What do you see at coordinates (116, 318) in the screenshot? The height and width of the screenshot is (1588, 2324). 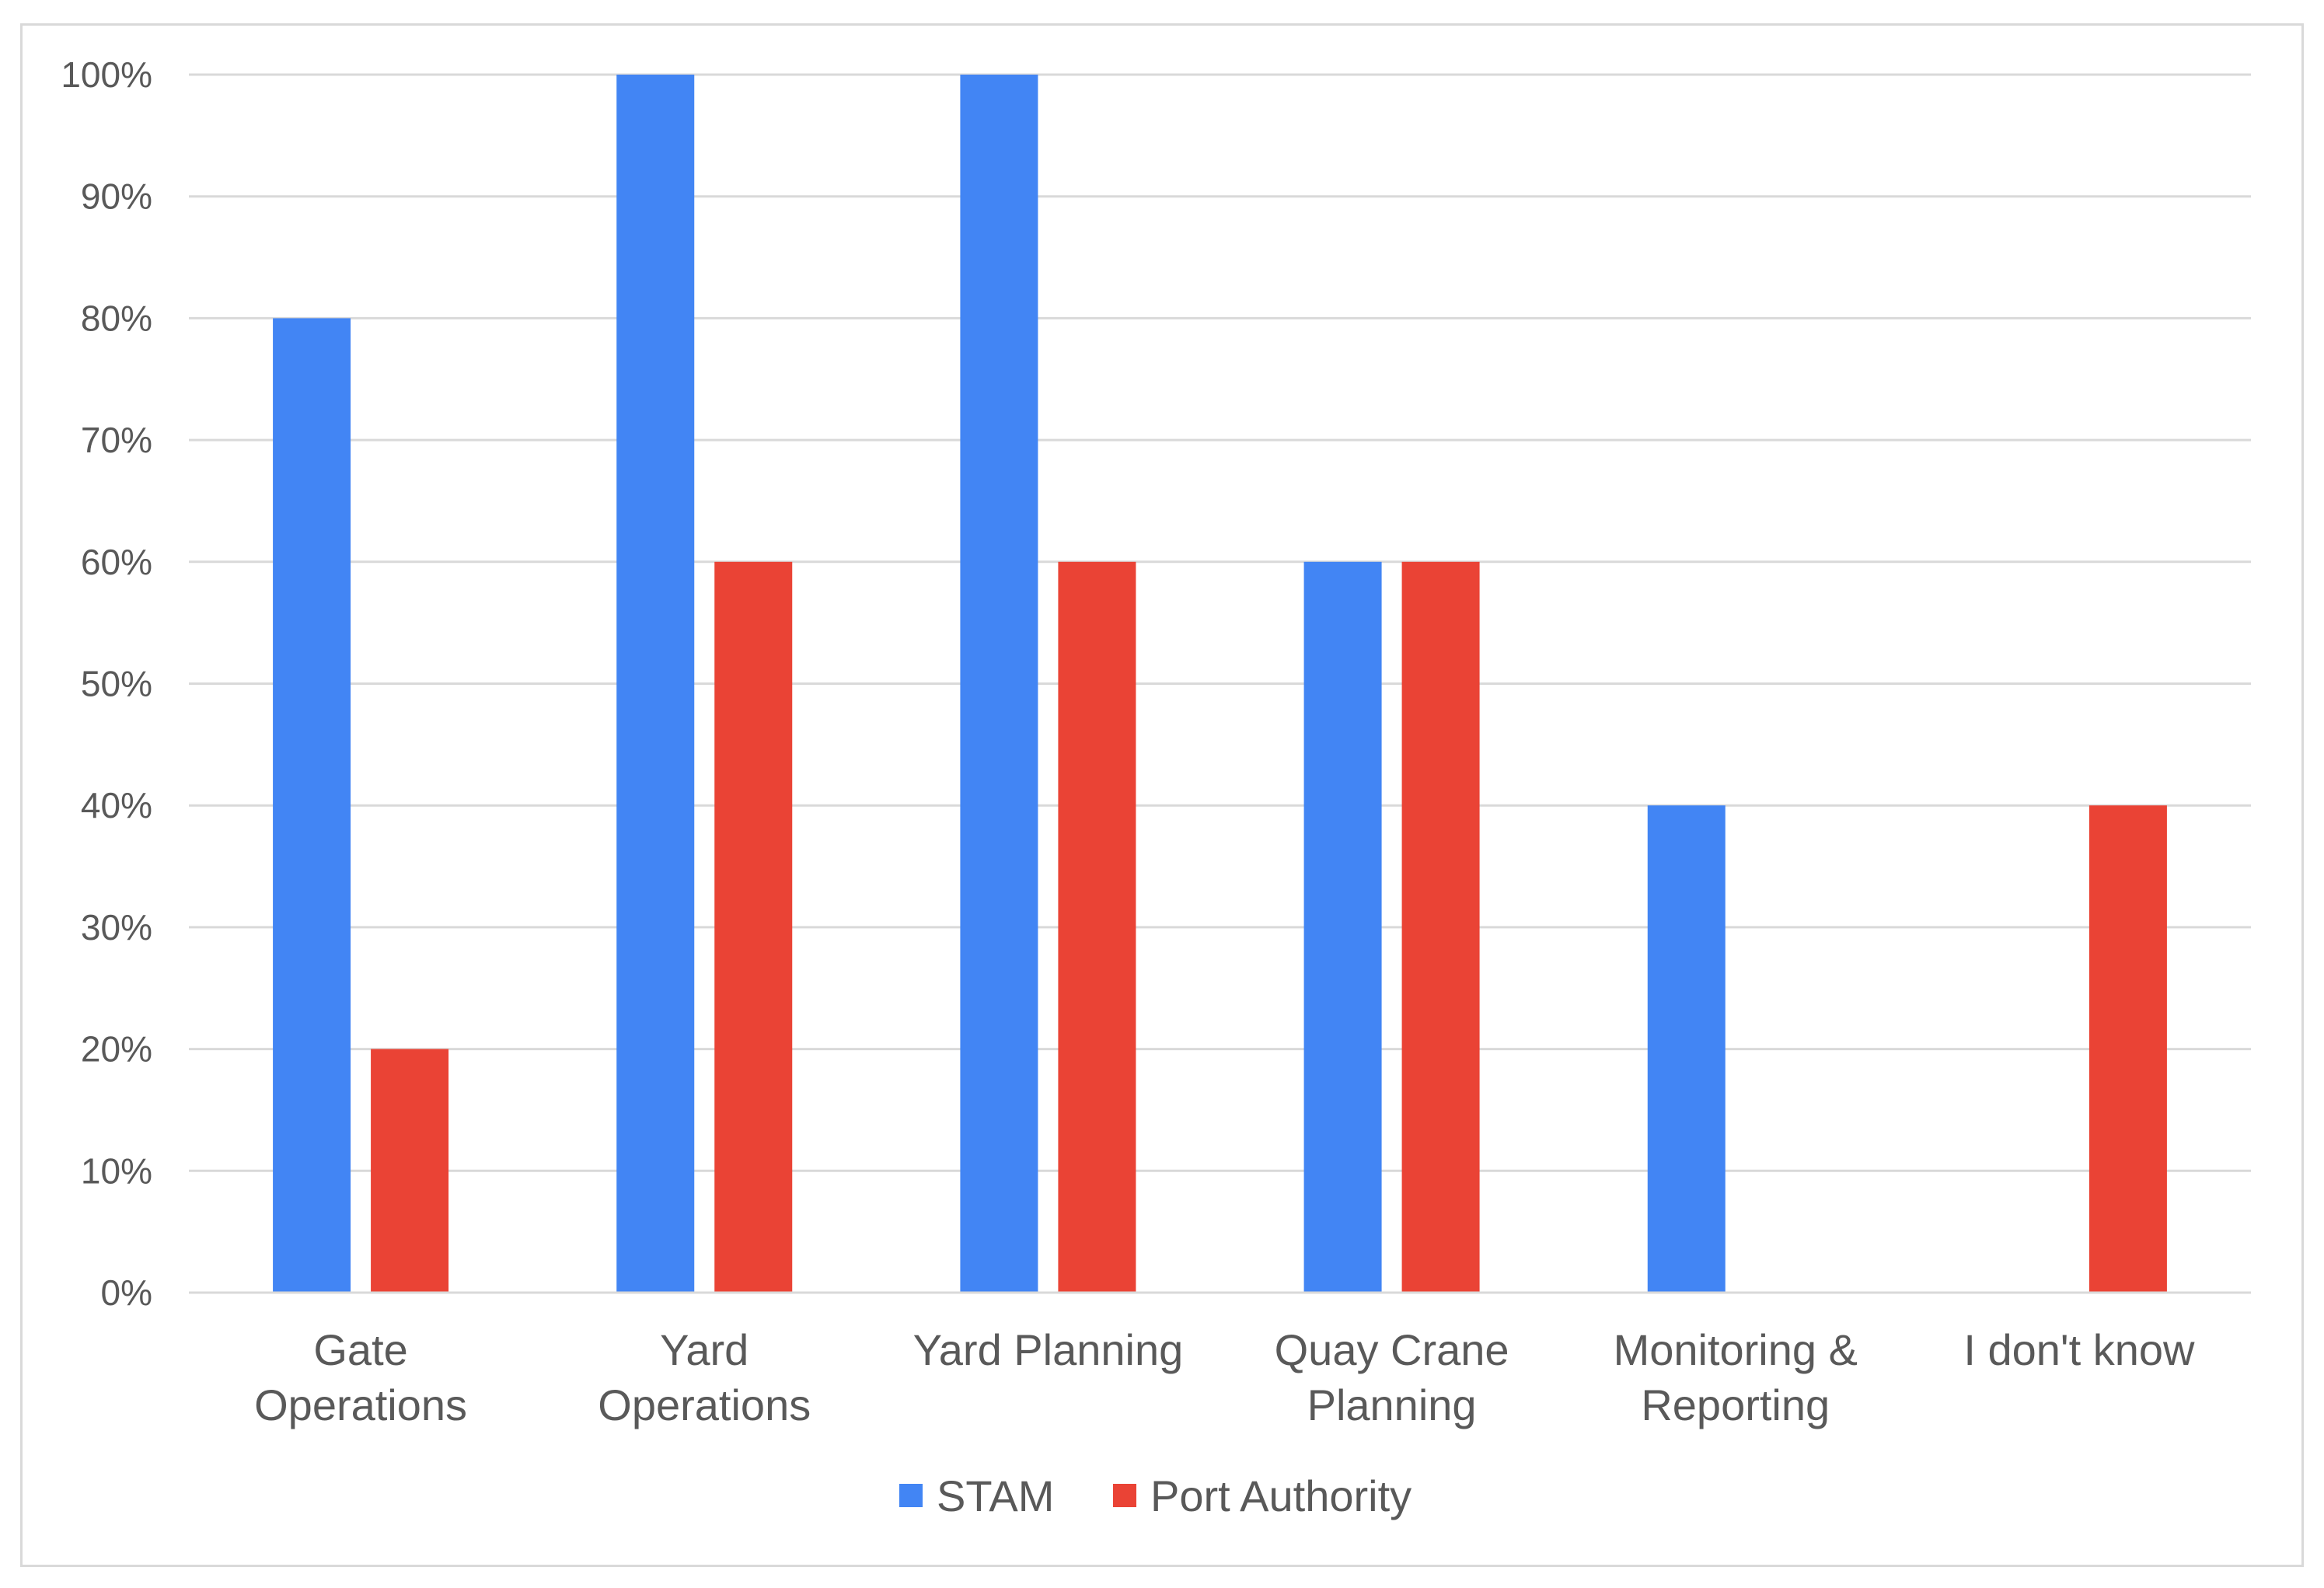 I see `y-tick-label: 80%` at bounding box center [116, 318].